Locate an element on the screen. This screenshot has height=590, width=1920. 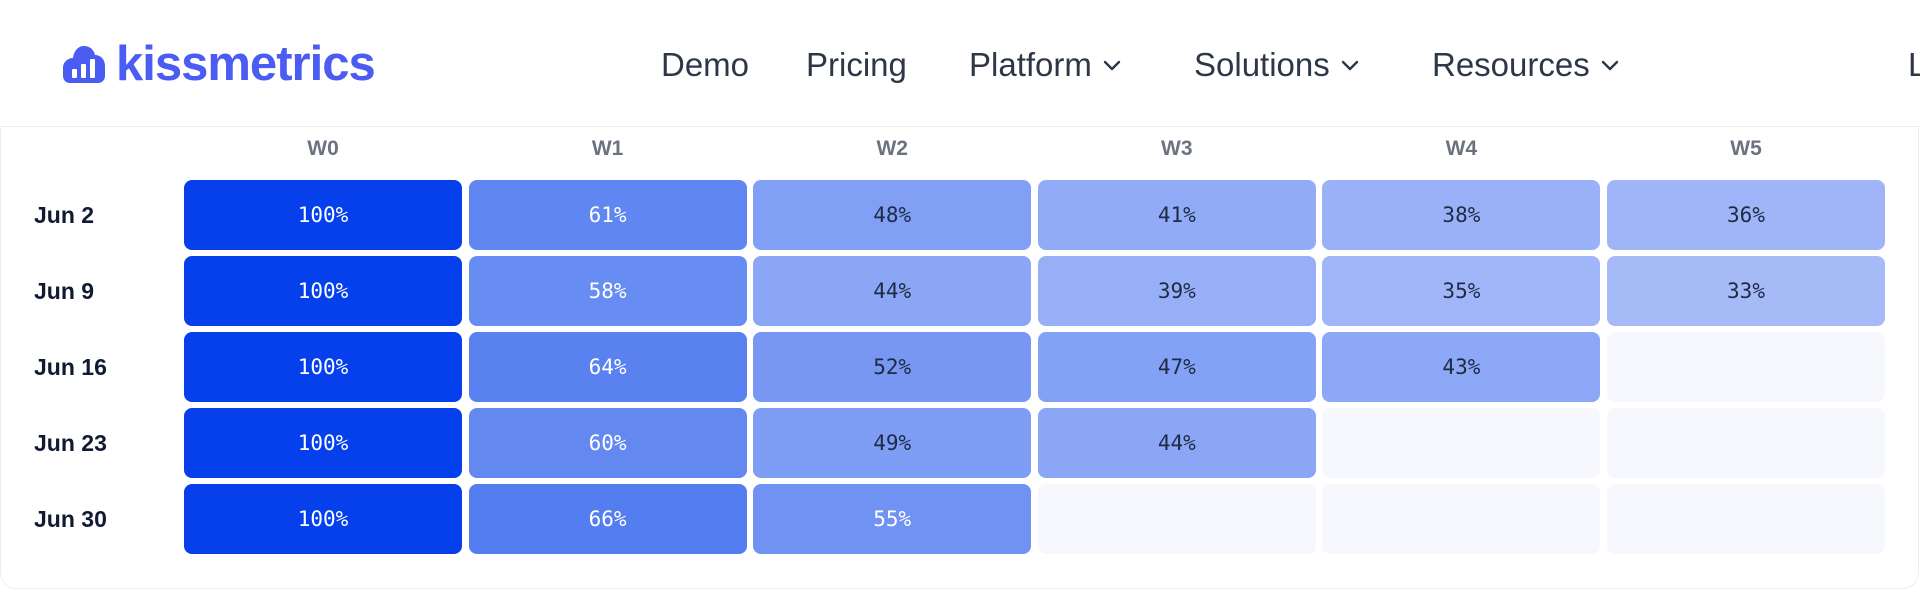
retention-cell: 39% is located at coordinates (1176, 291).